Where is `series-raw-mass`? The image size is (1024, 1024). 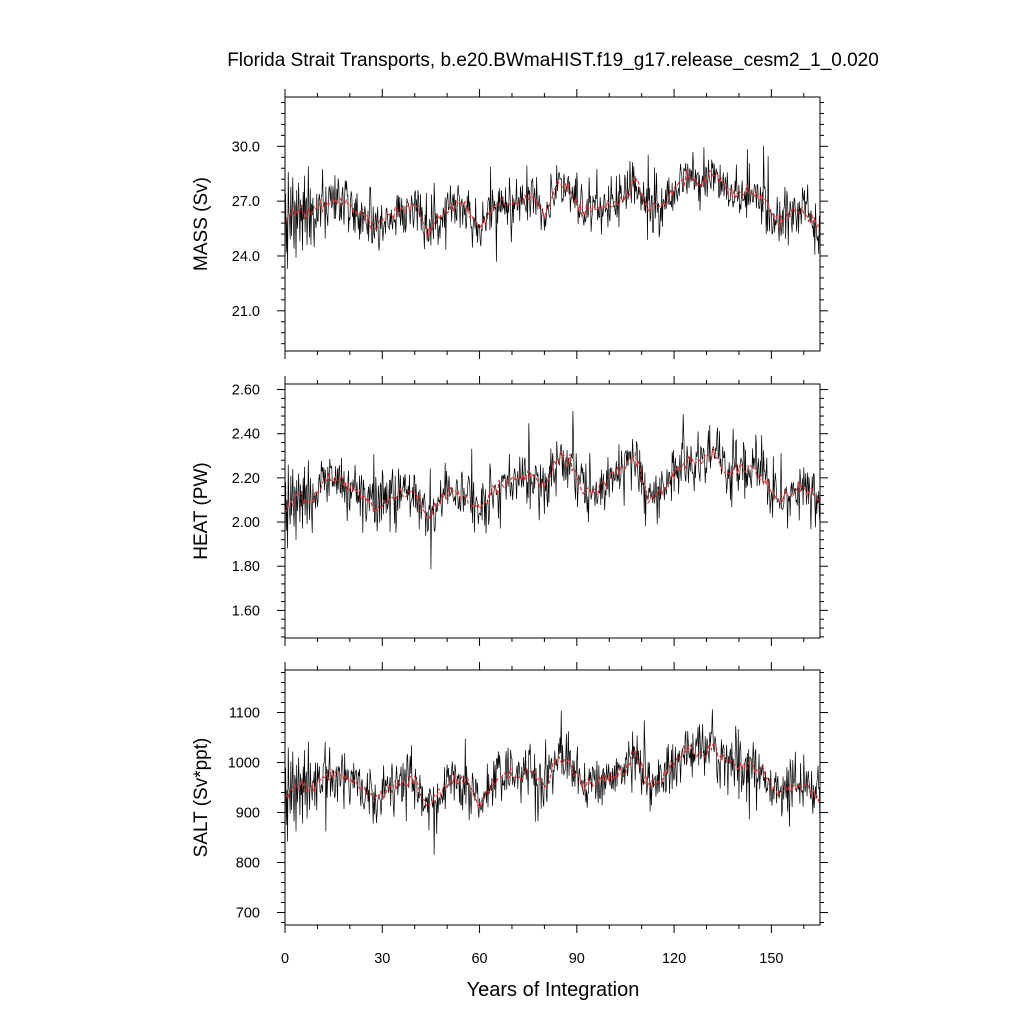 series-raw-mass is located at coordinates (552, 207).